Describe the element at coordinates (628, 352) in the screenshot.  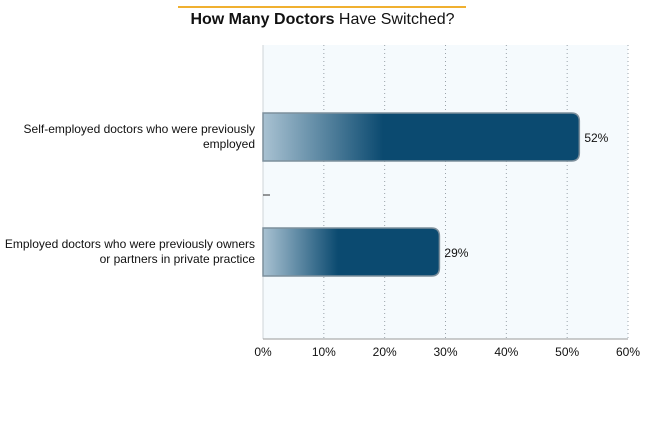
I see `x-tick-label: 60%` at that location.